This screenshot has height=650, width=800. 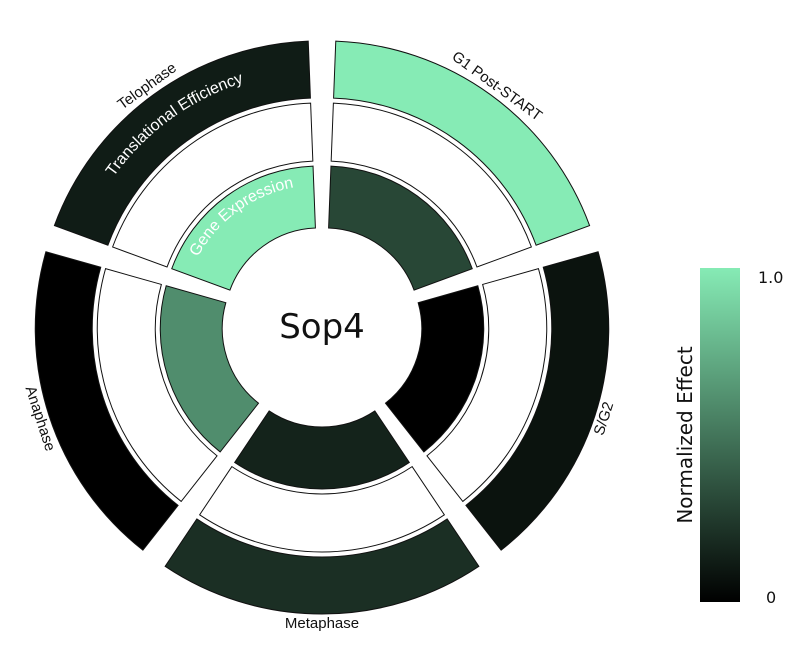 I want to click on colorbar: 1.0 0 Normalized Effect, so click(x=728, y=437).